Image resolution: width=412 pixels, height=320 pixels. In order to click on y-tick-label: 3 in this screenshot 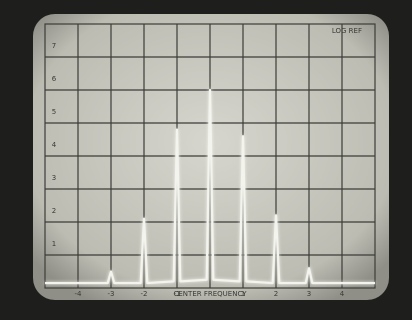, I will do `click(54, 178)`.